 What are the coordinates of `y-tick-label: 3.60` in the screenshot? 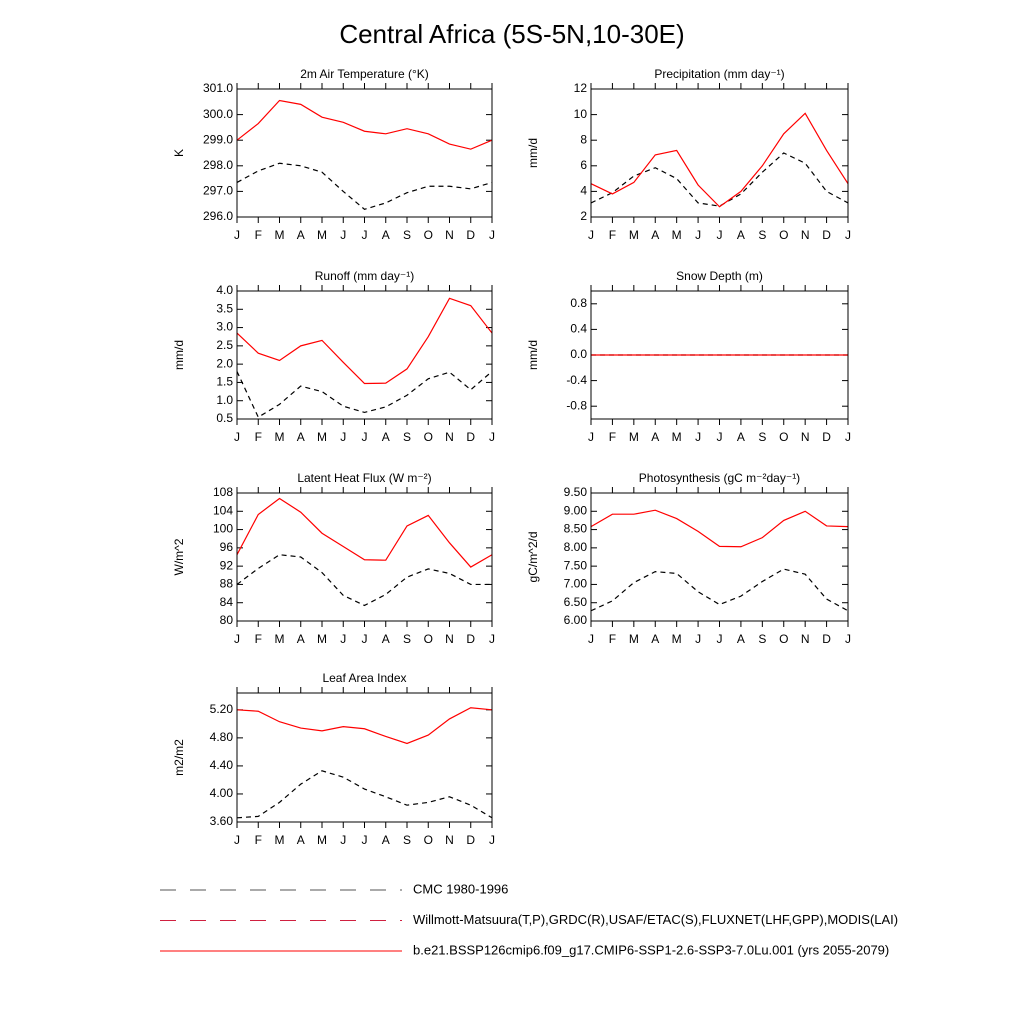 It's located at (222, 821).